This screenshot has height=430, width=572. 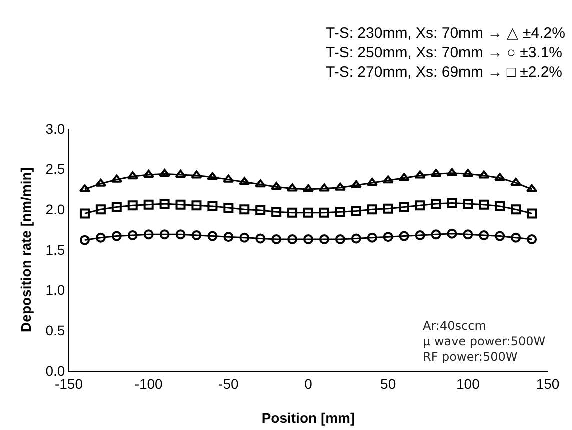 I want to click on y-tick-label: 2.0, so click(x=56, y=210).